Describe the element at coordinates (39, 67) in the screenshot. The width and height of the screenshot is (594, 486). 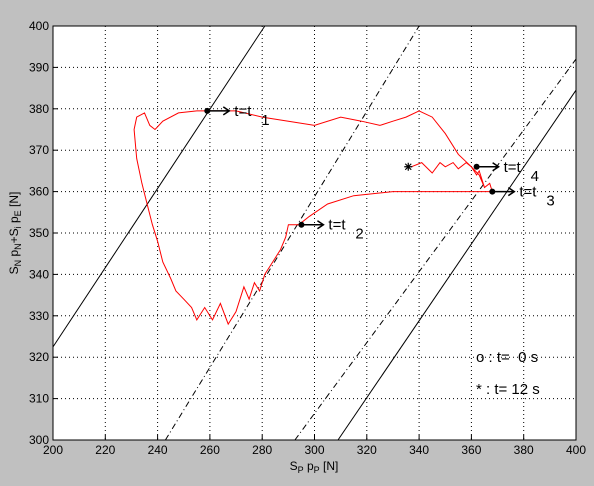
I see `y-tick-label: 390` at that location.